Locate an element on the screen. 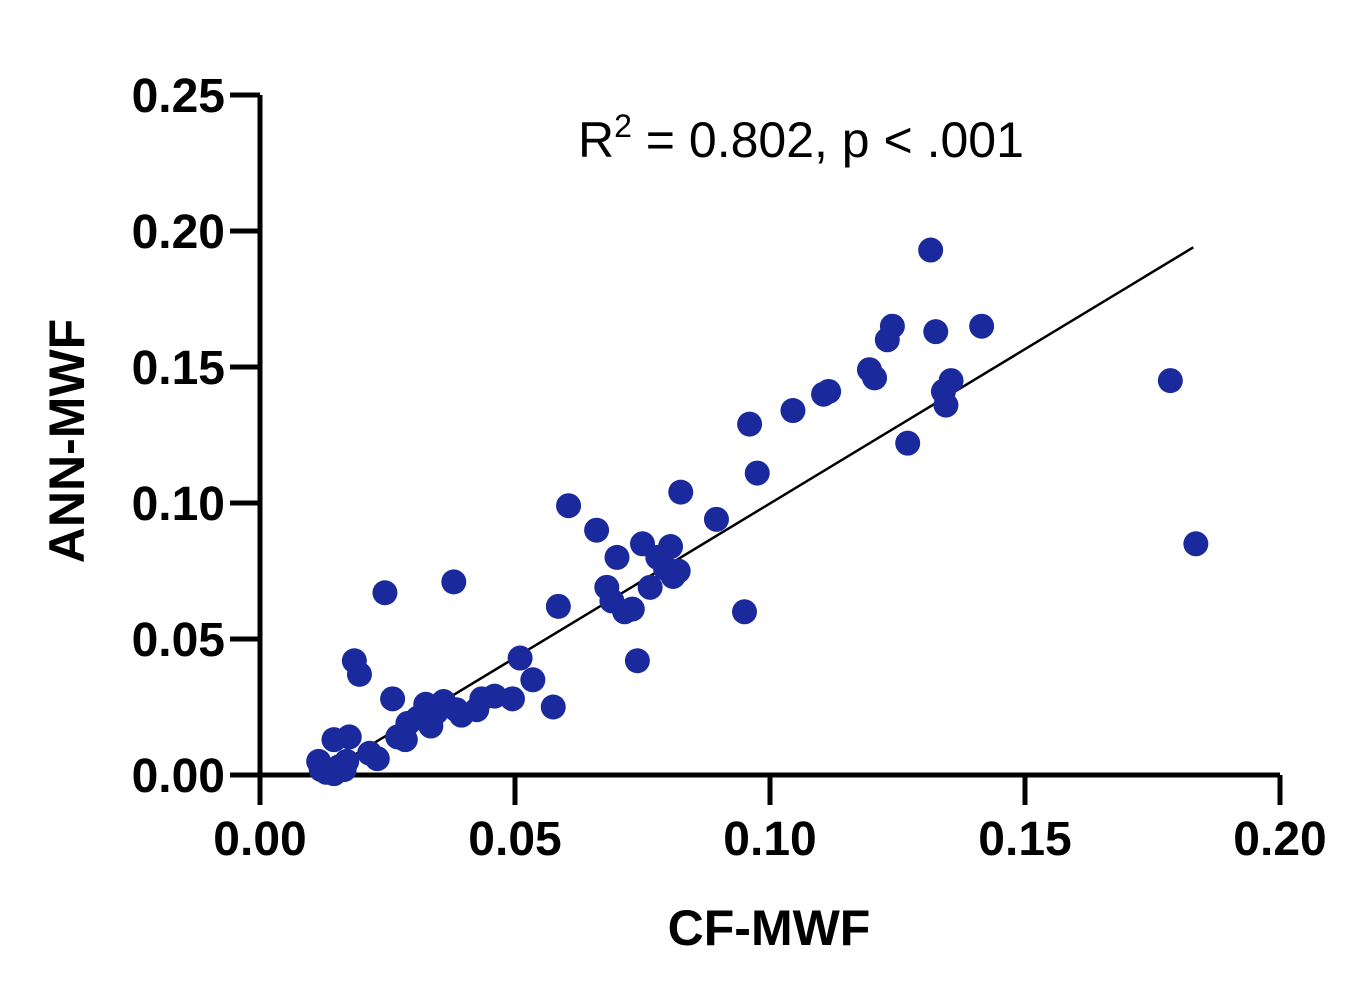 This screenshot has width=1368, height=982. x-tick-label: 0.00 is located at coordinates (259, 839).